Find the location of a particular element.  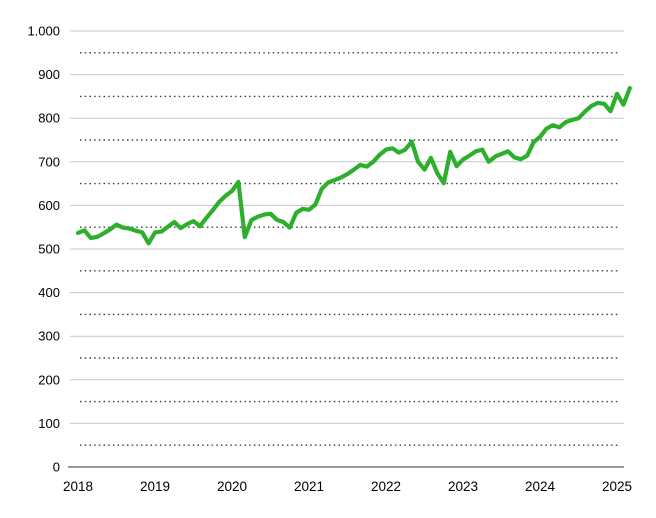

y-axis-tick-label: 600 is located at coordinates (49, 205).